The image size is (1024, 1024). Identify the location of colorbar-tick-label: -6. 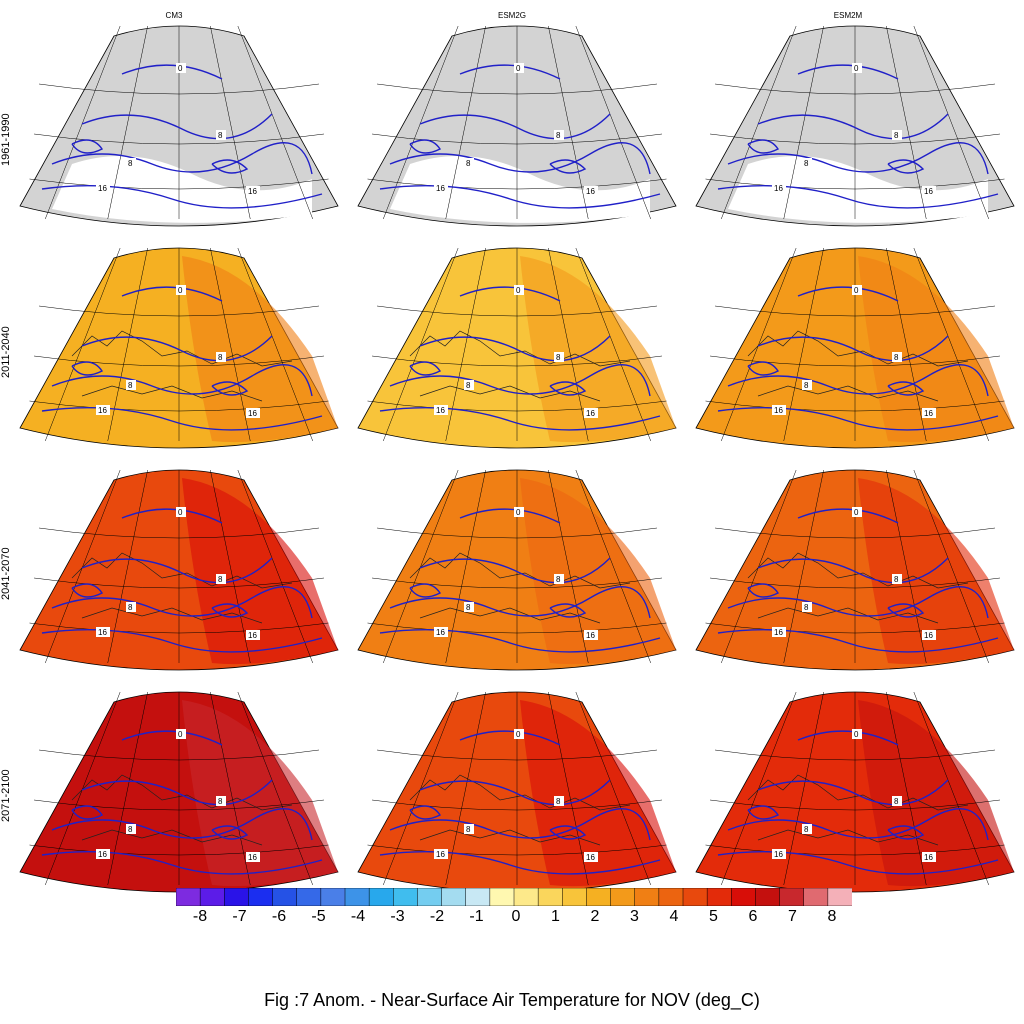
(279, 916).